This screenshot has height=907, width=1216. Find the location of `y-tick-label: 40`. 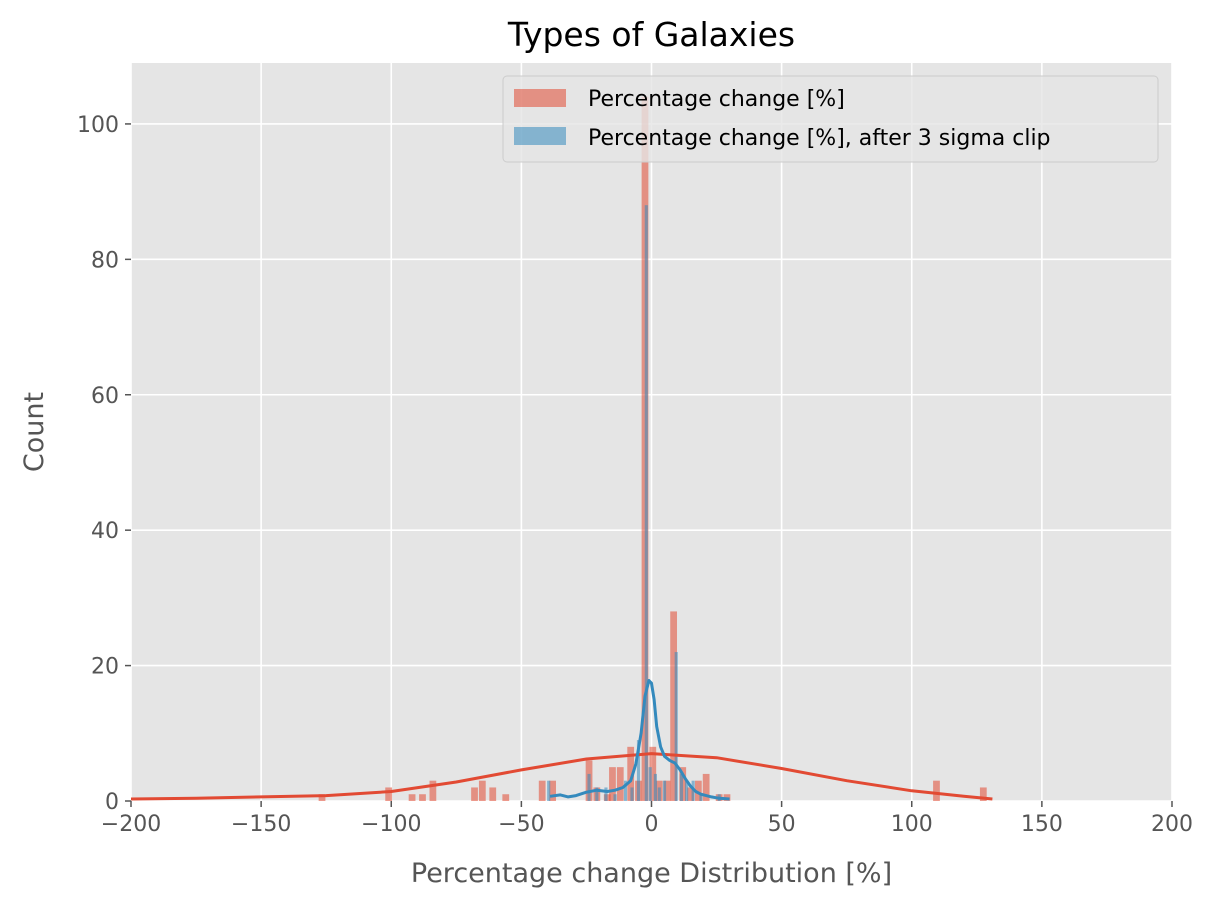

y-tick-label: 40 is located at coordinates (105, 531).